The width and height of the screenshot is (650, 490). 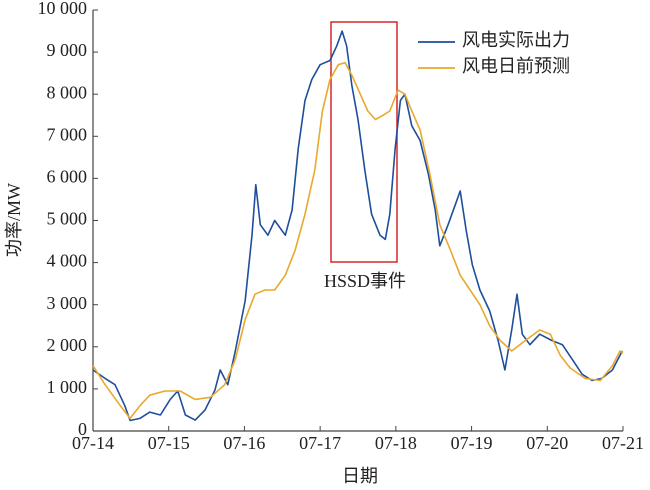 I want to click on annotation: HSSD事件, so click(x=365, y=281).